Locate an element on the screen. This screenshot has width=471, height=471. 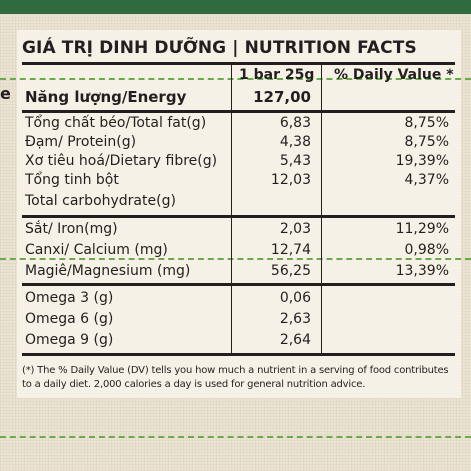
row-value: 12,74 is located at coordinates (290, 250).